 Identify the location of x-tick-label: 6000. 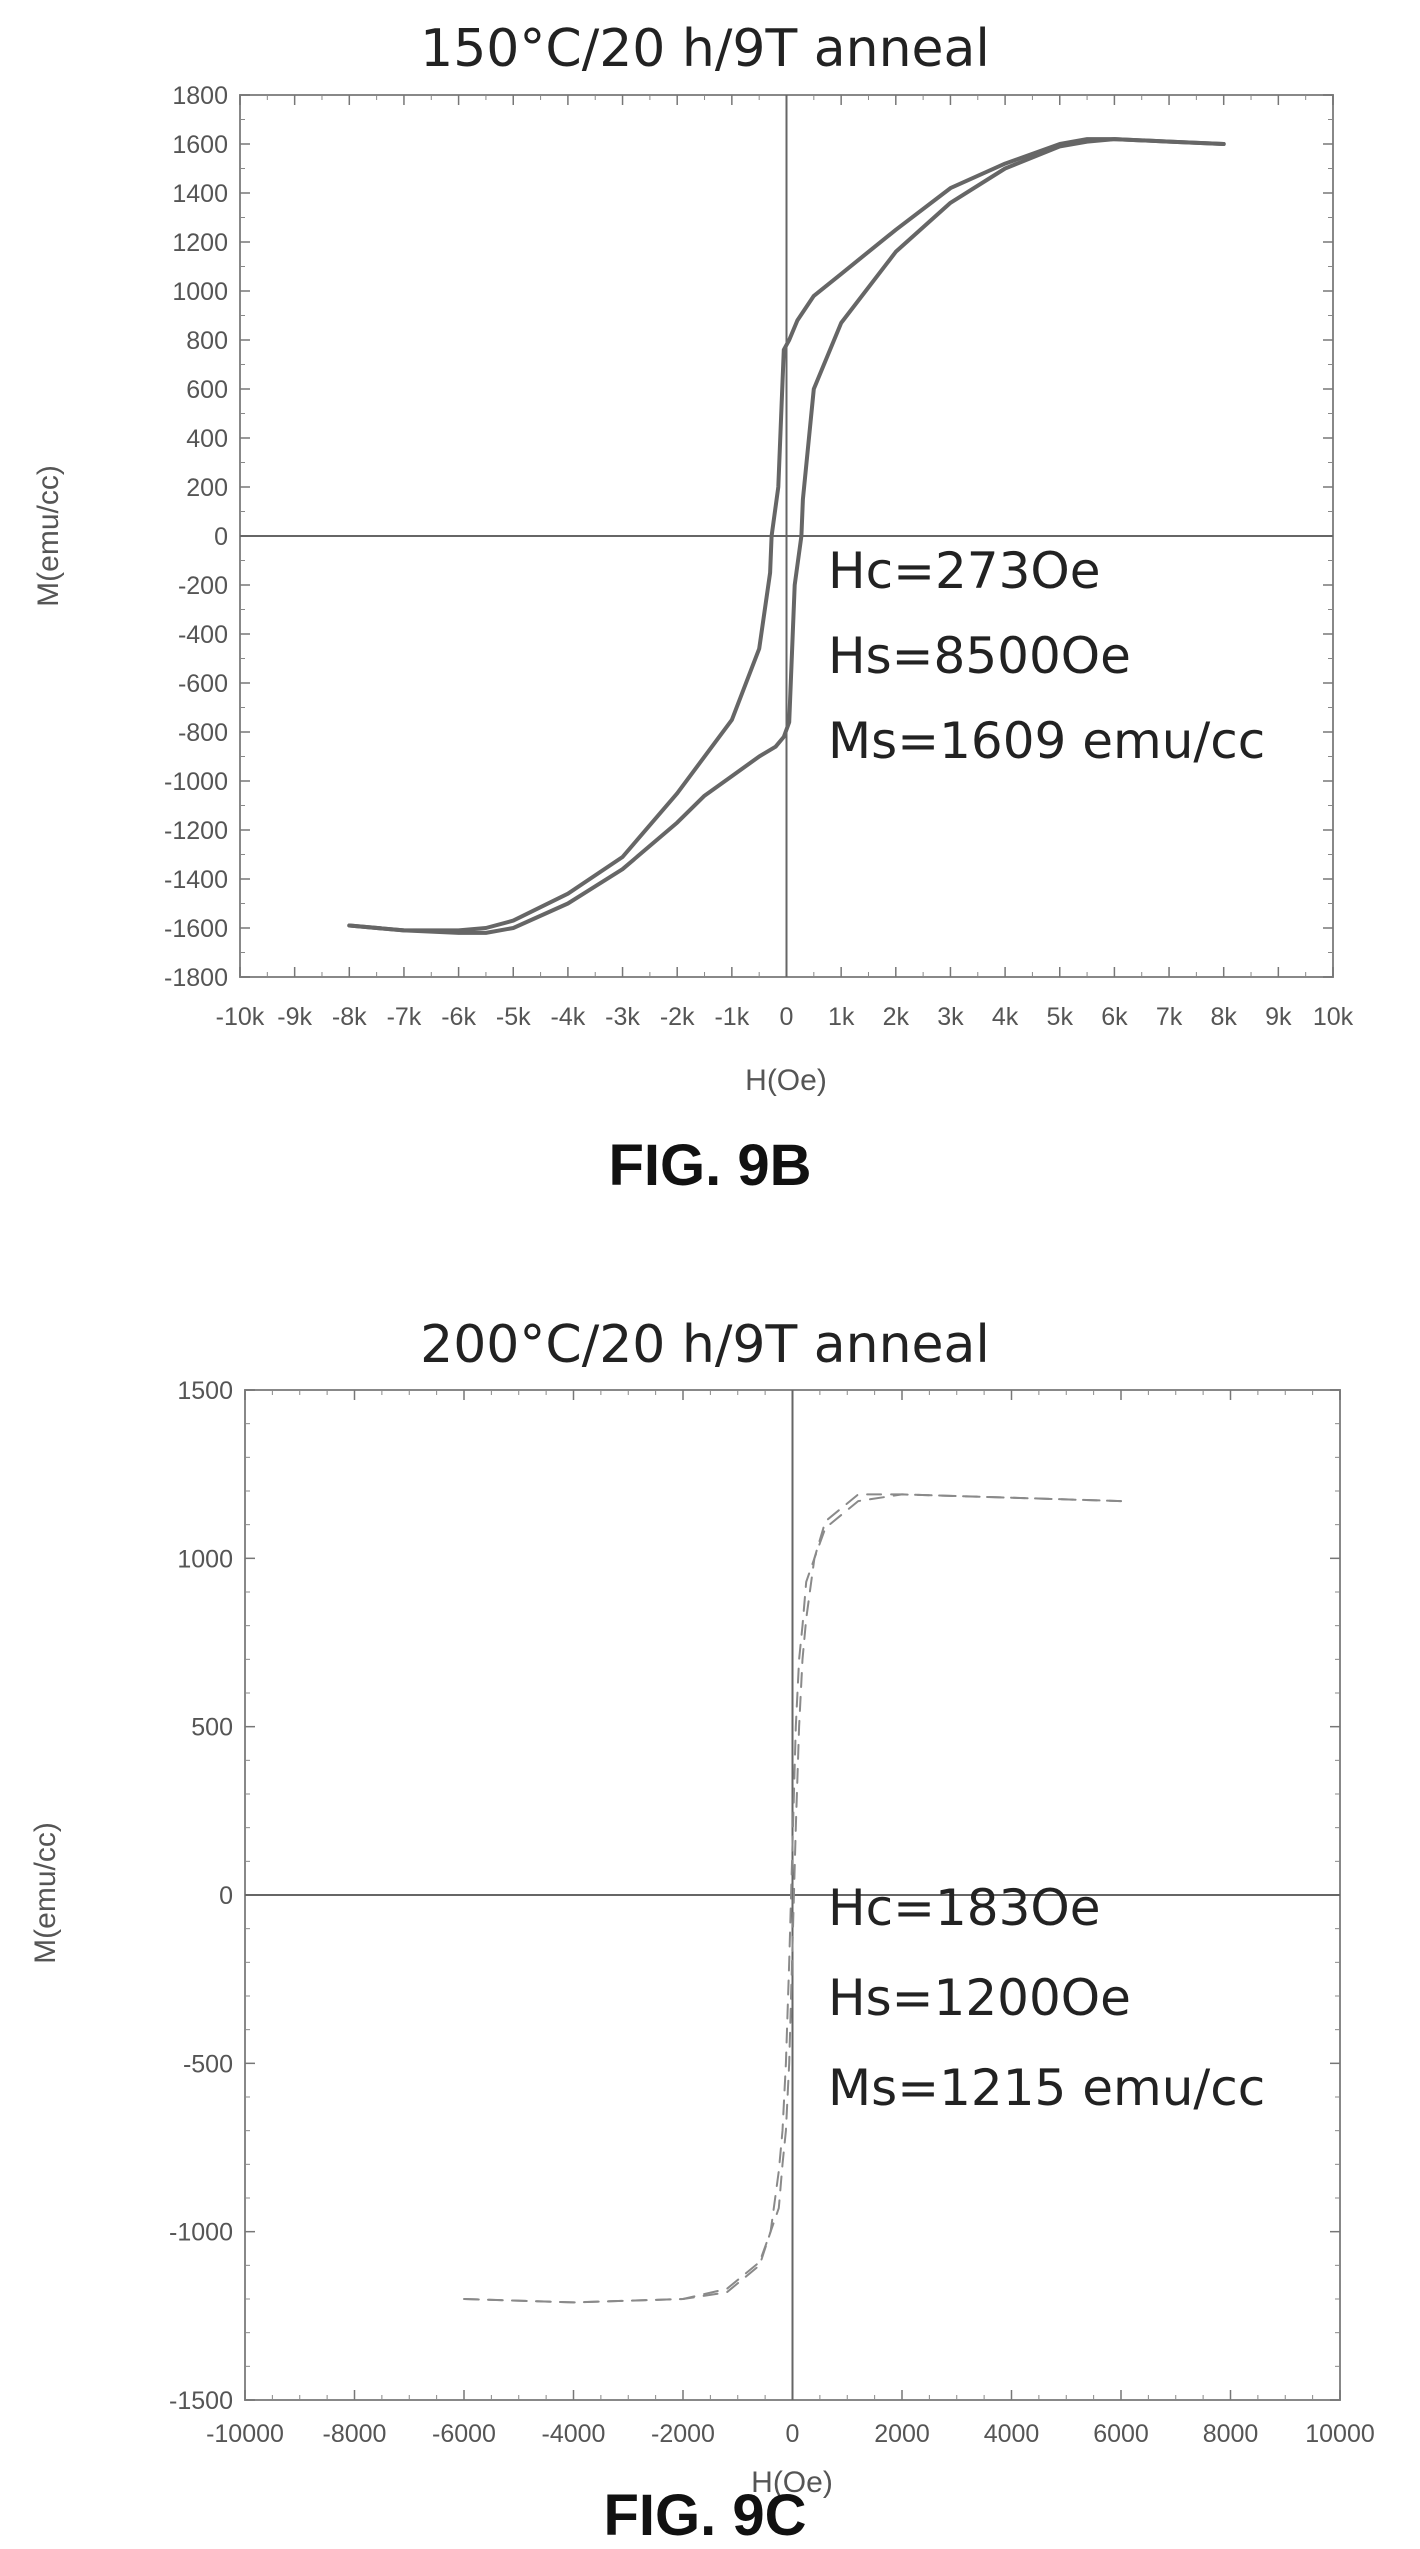
(1121, 2434).